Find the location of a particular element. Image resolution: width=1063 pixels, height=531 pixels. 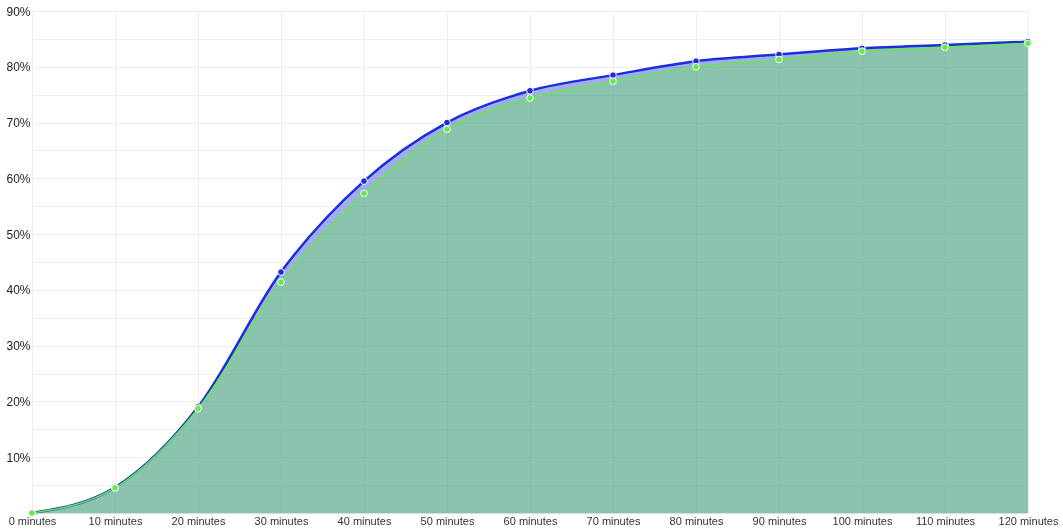

x-tick-label: 90 minutes is located at coordinates (779, 520).